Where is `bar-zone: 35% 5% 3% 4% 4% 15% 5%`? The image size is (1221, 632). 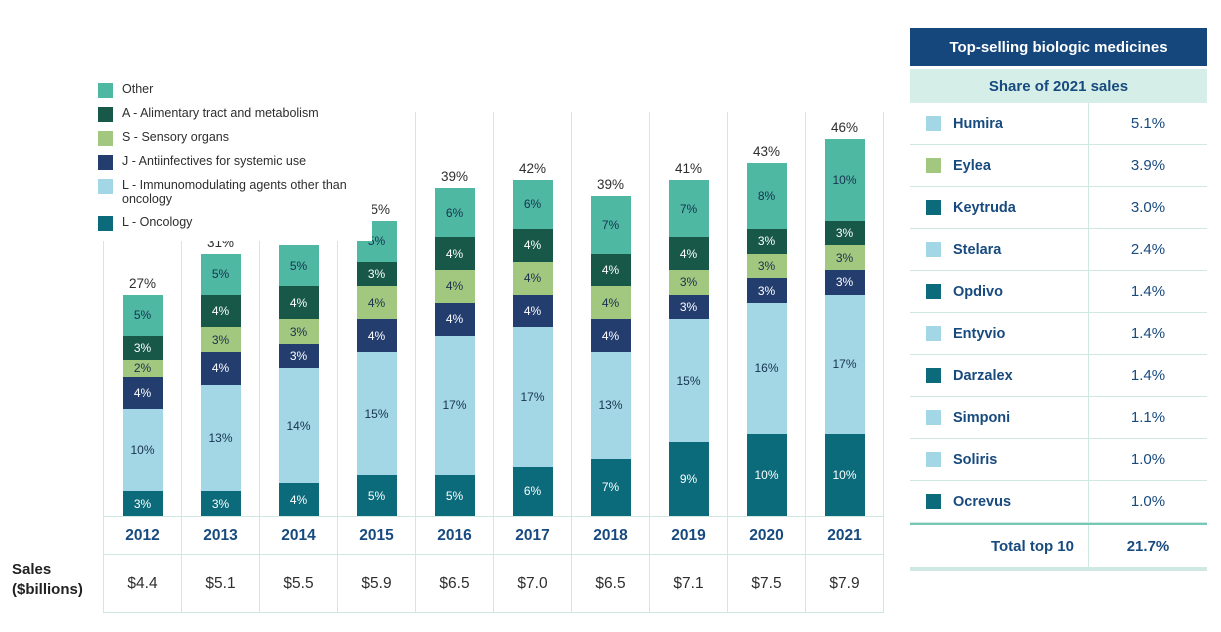
bar-zone: 35% 5% 3% 4% 4% 15% 5% is located at coordinates (376, 314).